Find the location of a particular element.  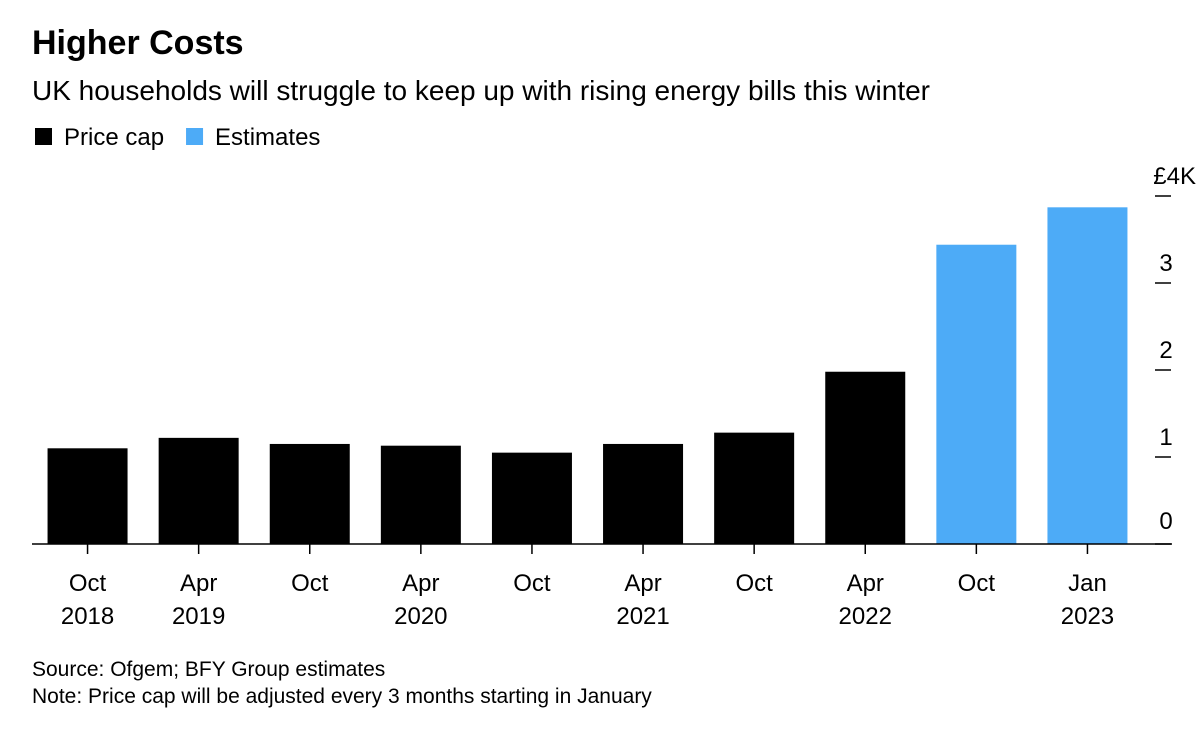

x-tick-label: 2023 is located at coordinates (1087, 616).